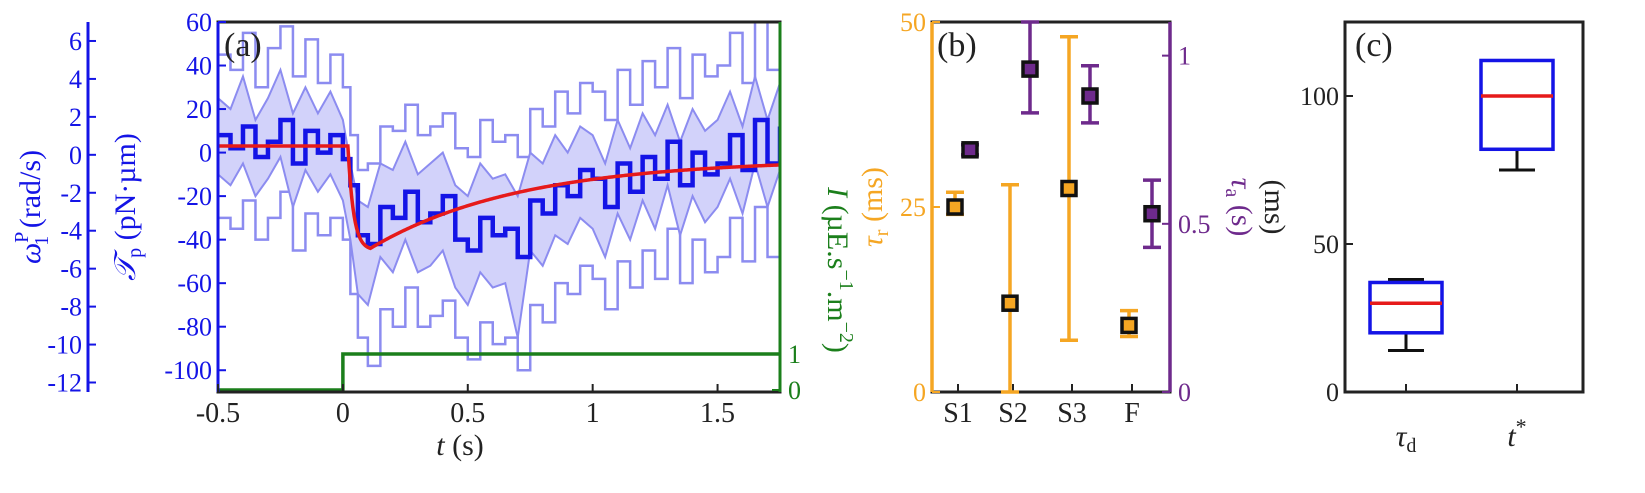  I want to click on torque-tick-label: -80, so click(194, 327).